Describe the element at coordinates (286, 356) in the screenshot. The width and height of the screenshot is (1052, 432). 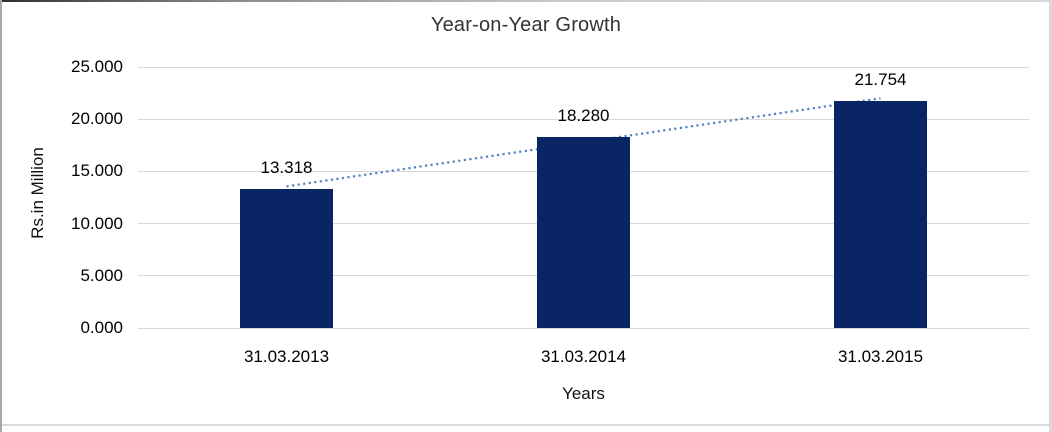
I see `x-category-label: 31.03.2013` at that location.